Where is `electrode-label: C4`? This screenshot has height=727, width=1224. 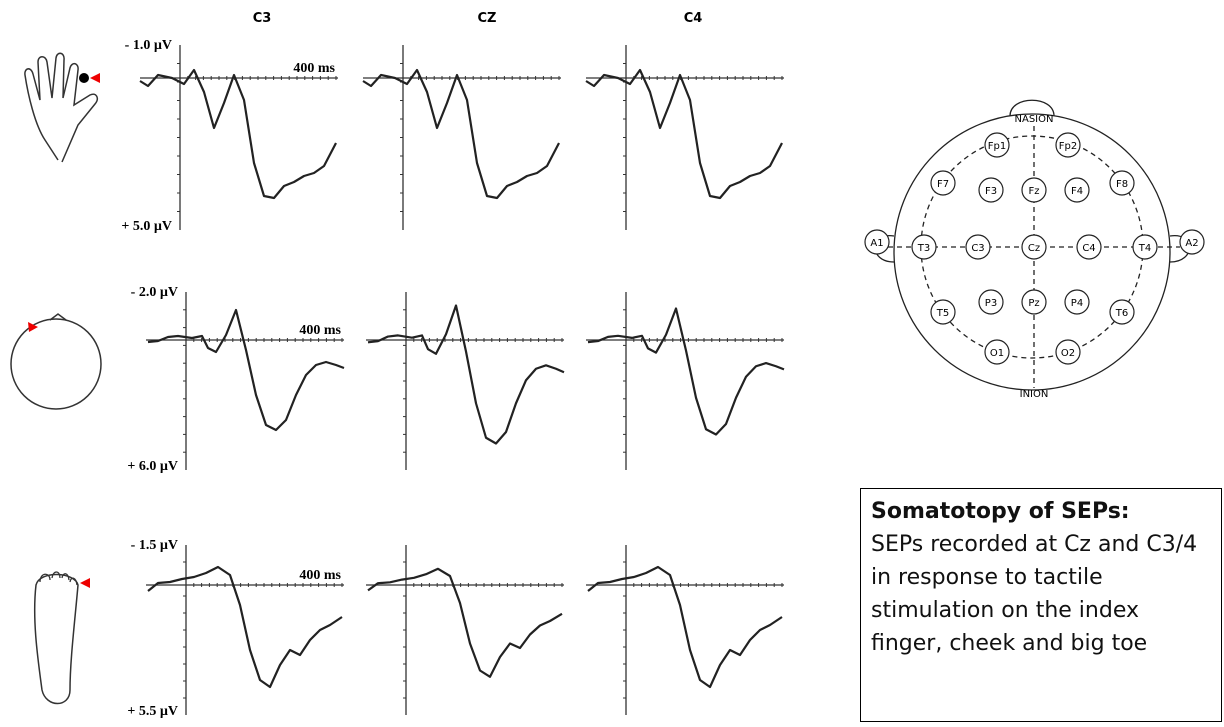 electrode-label: C4 is located at coordinates (1088, 248).